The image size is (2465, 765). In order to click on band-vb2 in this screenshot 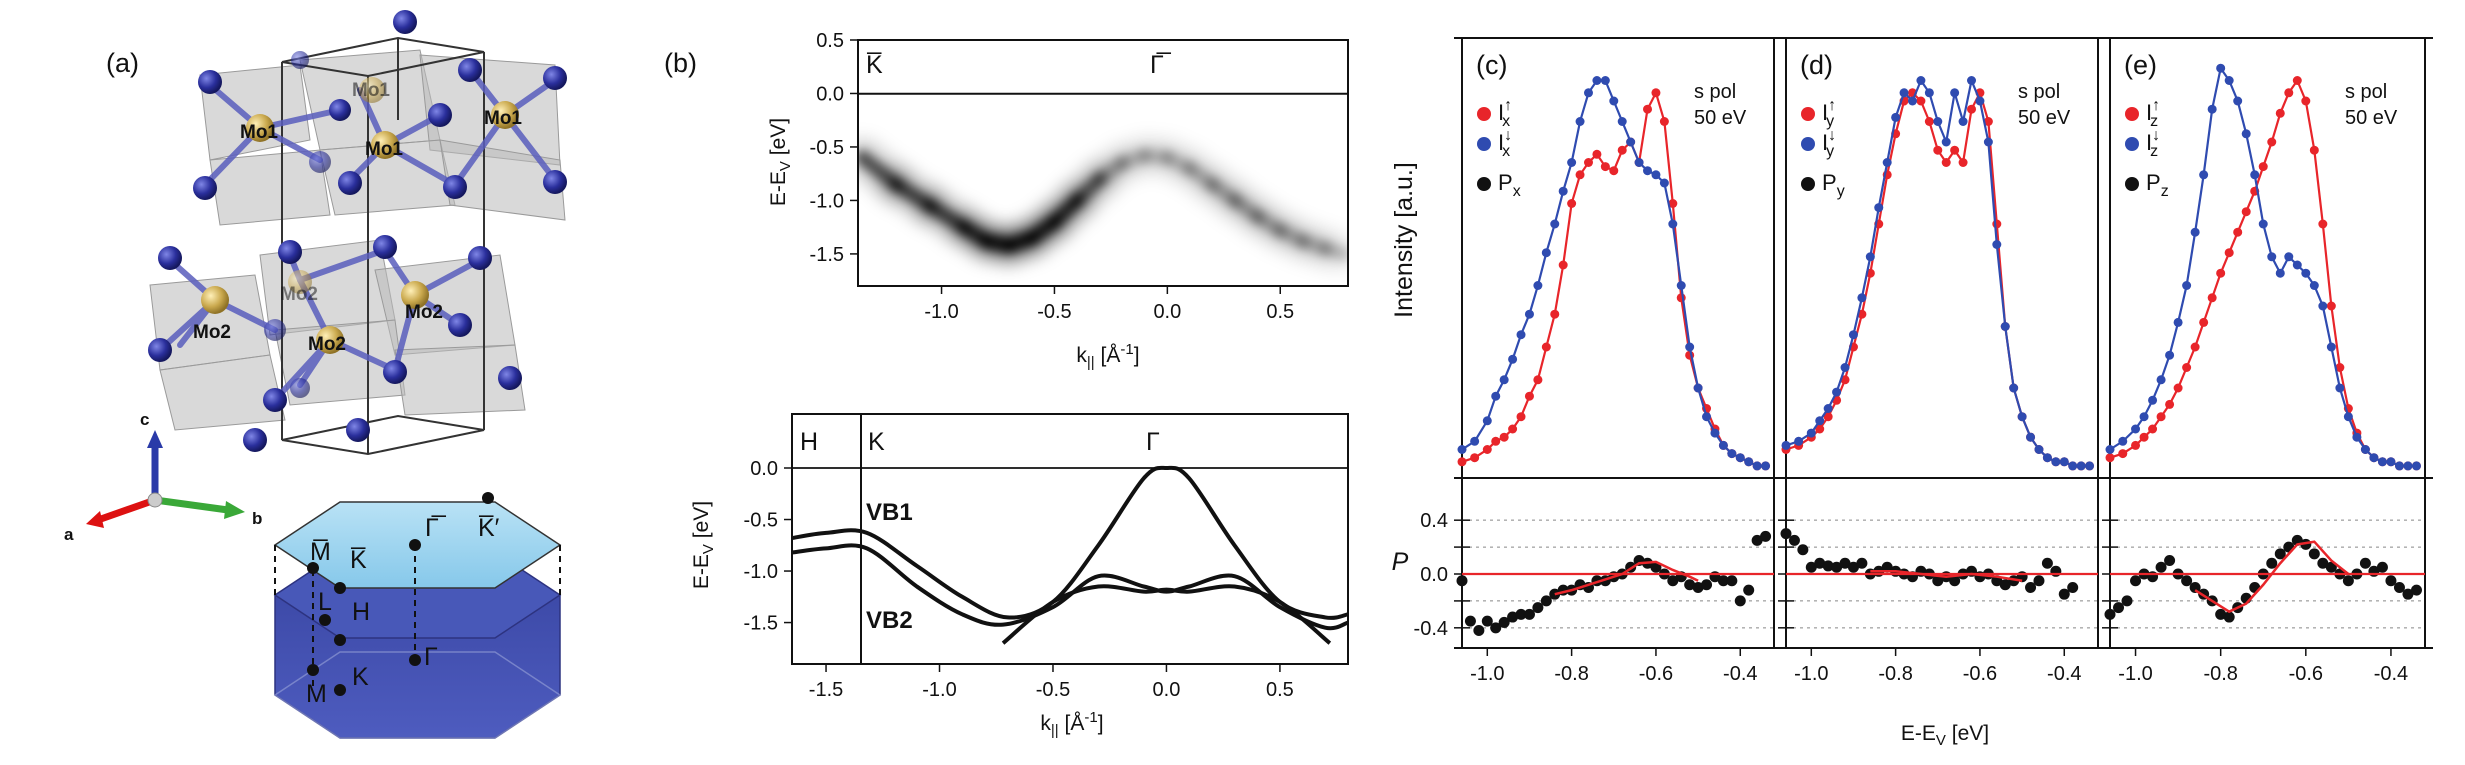, I will do `click(1070, 587)`.